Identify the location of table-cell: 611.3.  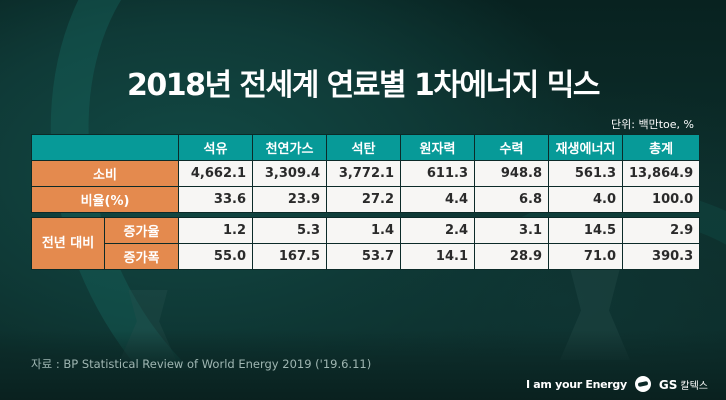
(437, 173).